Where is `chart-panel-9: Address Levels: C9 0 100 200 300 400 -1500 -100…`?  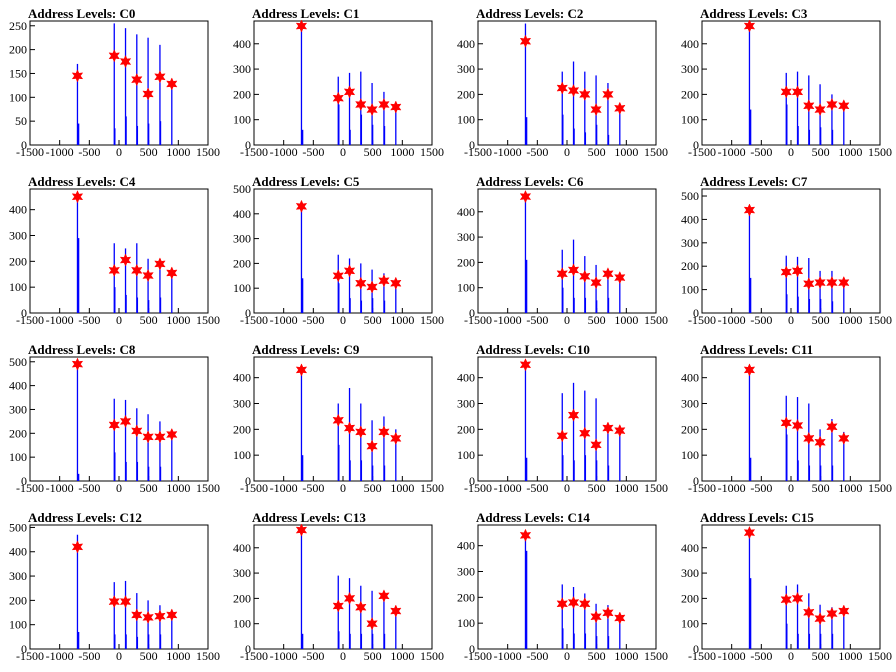 chart-panel-9: Address Levels: C9 0 100 200 300 400 -1500 -100… is located at coordinates (336, 420).